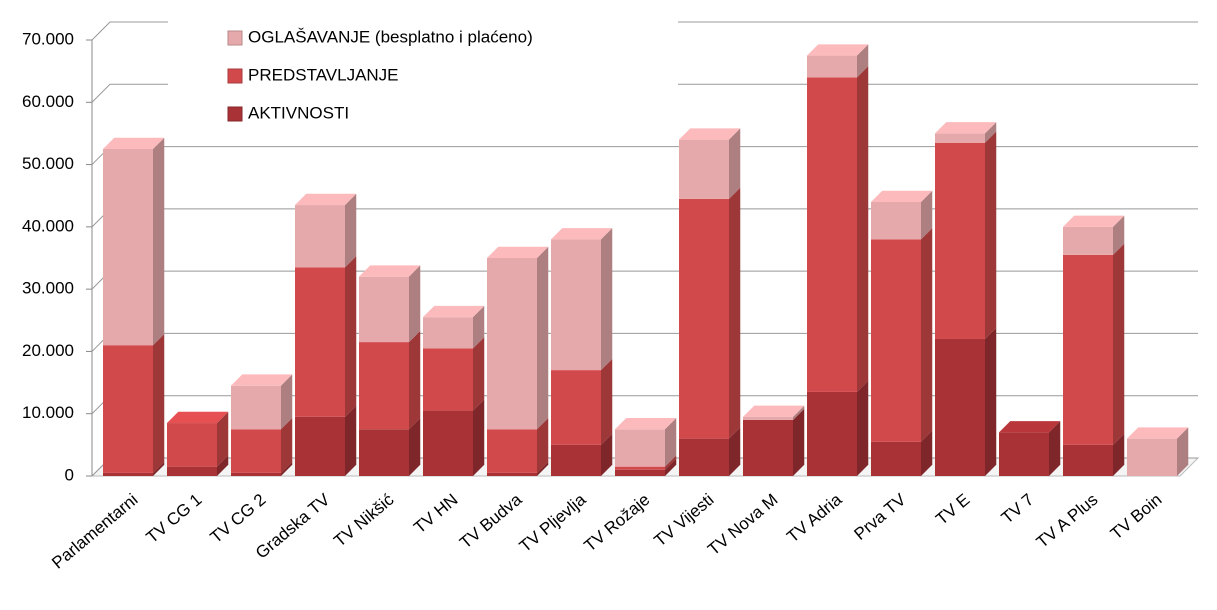 This screenshot has width=1217, height=610. Describe the element at coordinates (298, 112) in the screenshot. I see `legend-label: AKTIVNOSTI` at that location.